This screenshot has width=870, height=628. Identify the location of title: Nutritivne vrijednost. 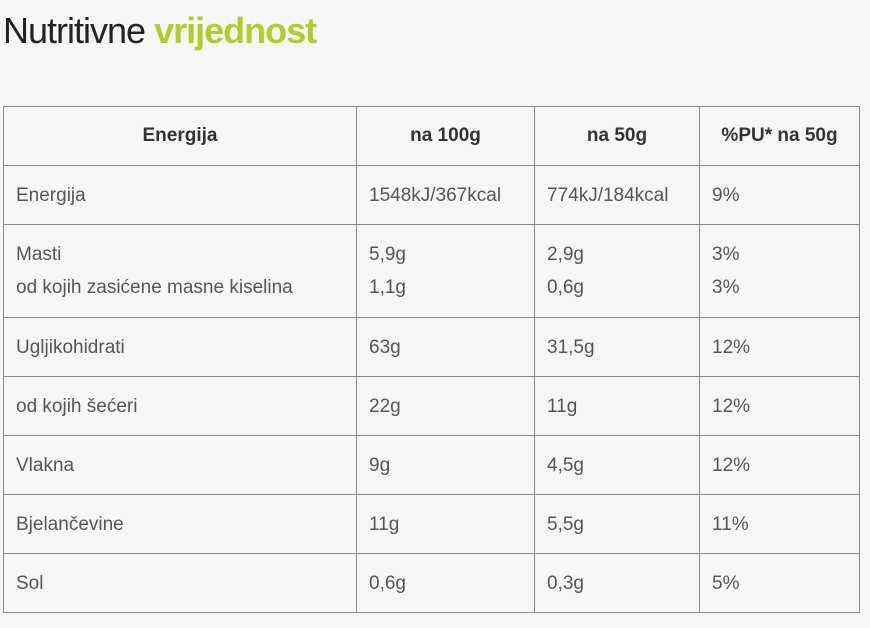
(160, 31).